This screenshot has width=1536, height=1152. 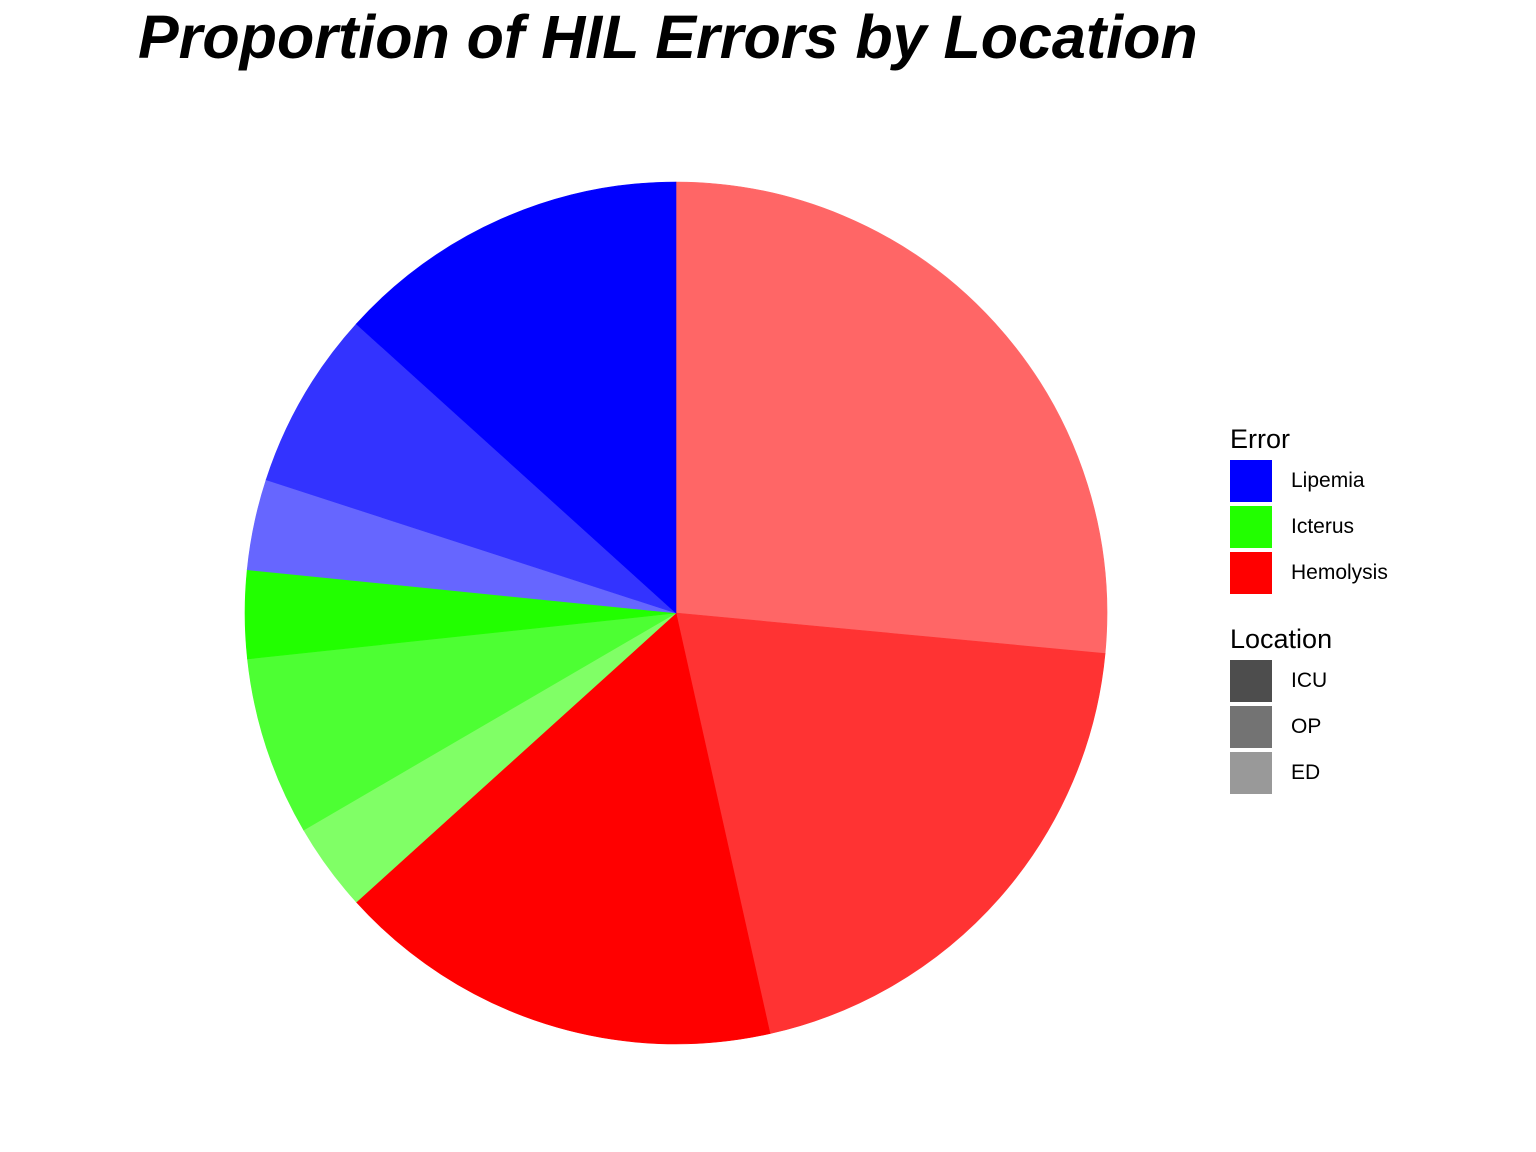 What do you see at coordinates (471, 468) in the screenshot?
I see `pie-slice-lipemia-op` at bounding box center [471, 468].